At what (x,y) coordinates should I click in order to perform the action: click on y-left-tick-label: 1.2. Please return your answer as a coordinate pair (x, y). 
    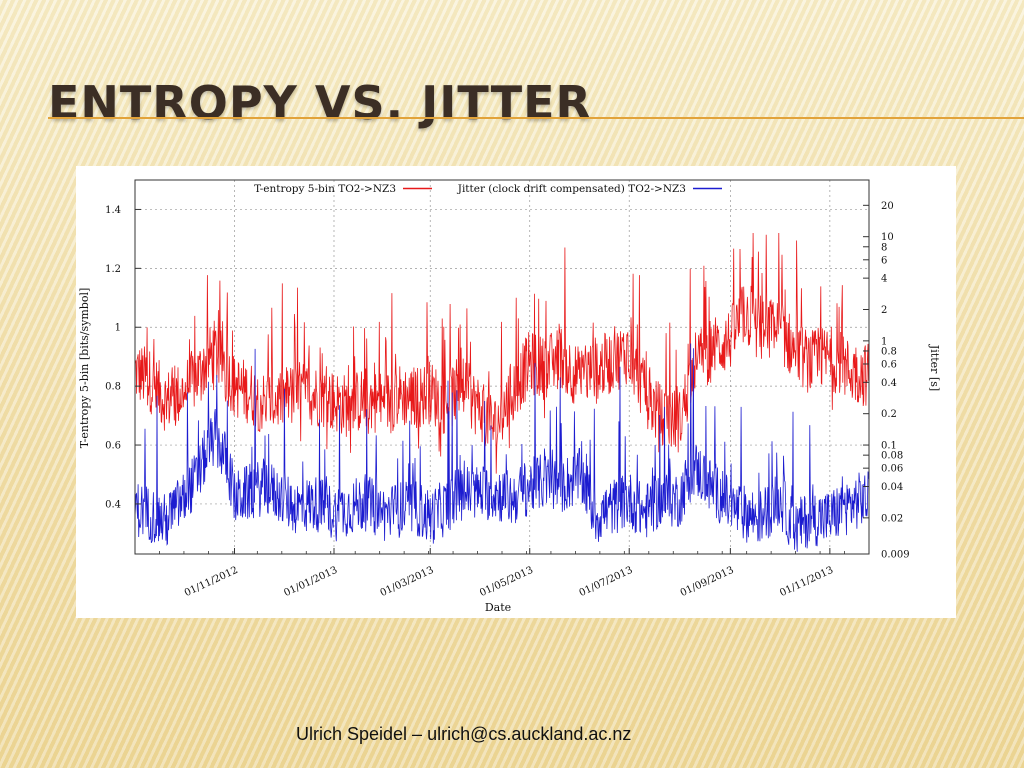
    Looking at the image, I should click on (113, 269).